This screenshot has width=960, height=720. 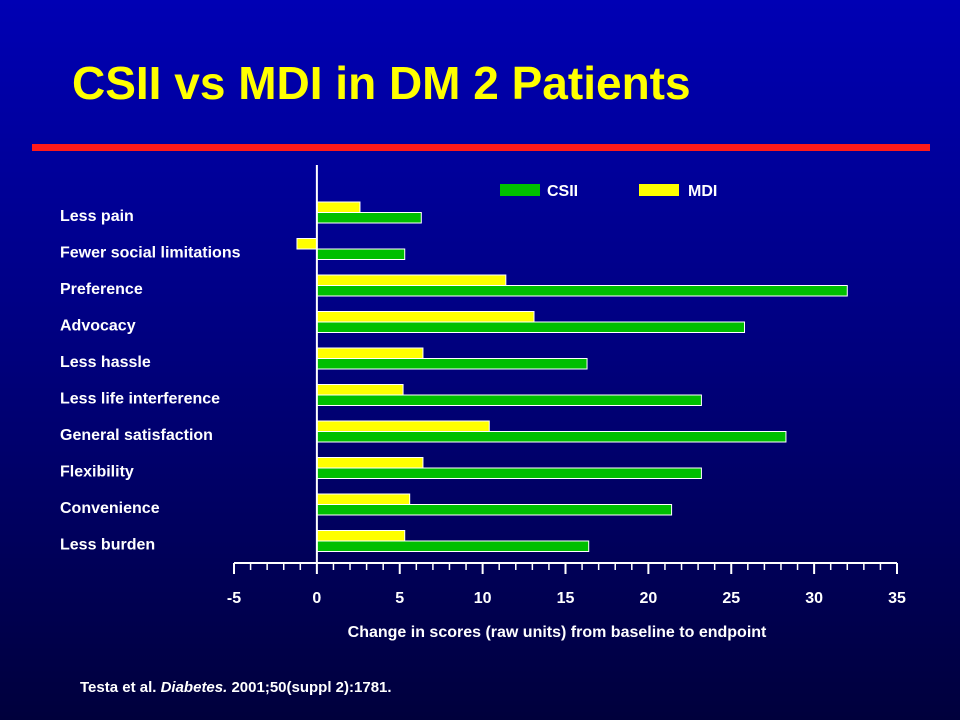 I want to click on title-divider, so click(x=481, y=147).